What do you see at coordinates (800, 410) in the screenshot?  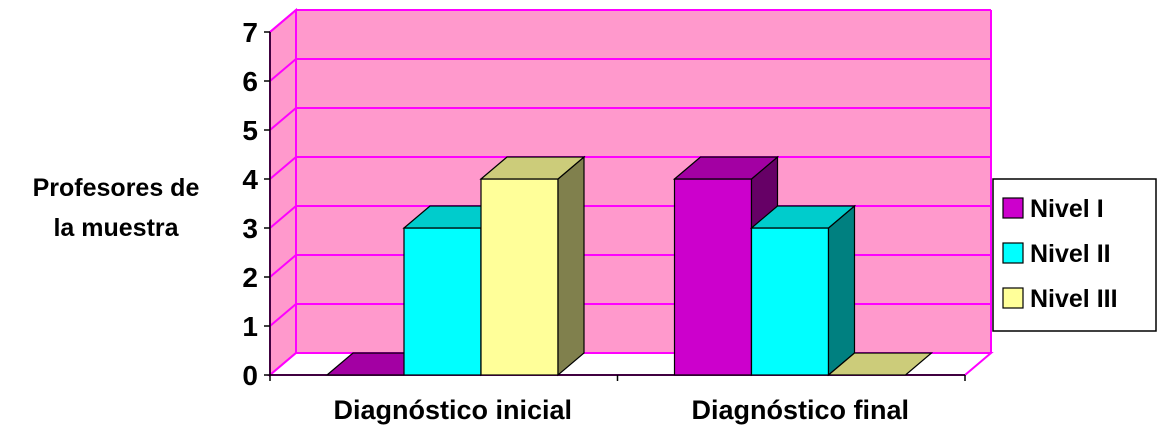 I see `x-category-label: Diagnóstico final` at bounding box center [800, 410].